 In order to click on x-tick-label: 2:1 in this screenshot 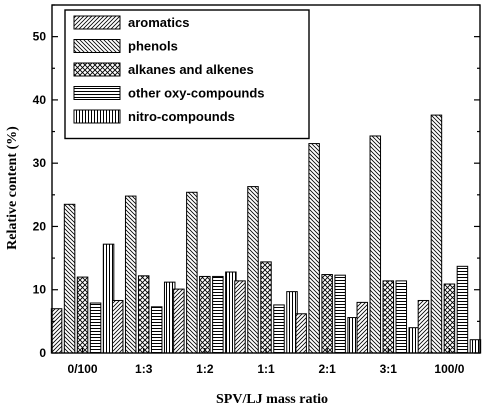, I will do `click(327, 369)`.